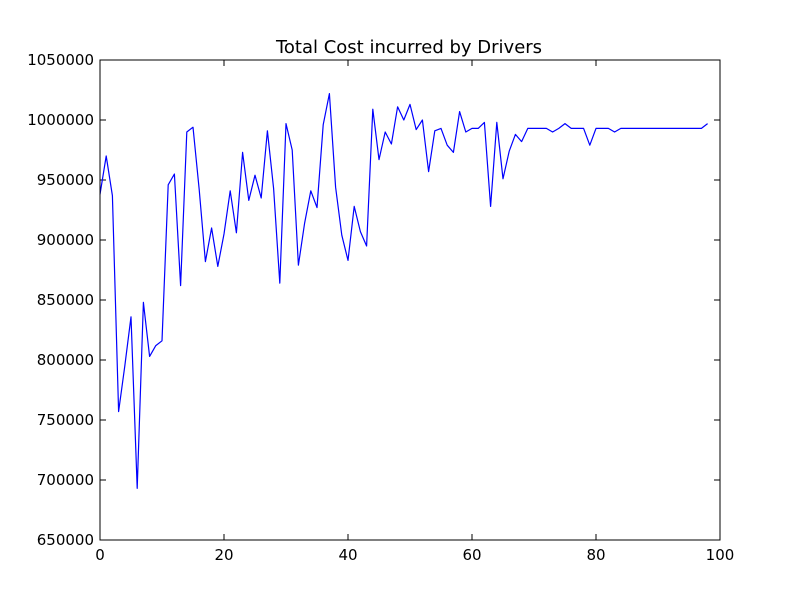 Image resolution: width=800 pixels, height=600 pixels. I want to click on x-tick-label: 40, so click(347, 555).